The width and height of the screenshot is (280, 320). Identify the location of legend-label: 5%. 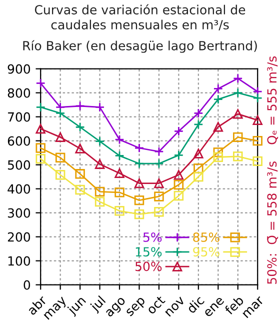
(152, 237).